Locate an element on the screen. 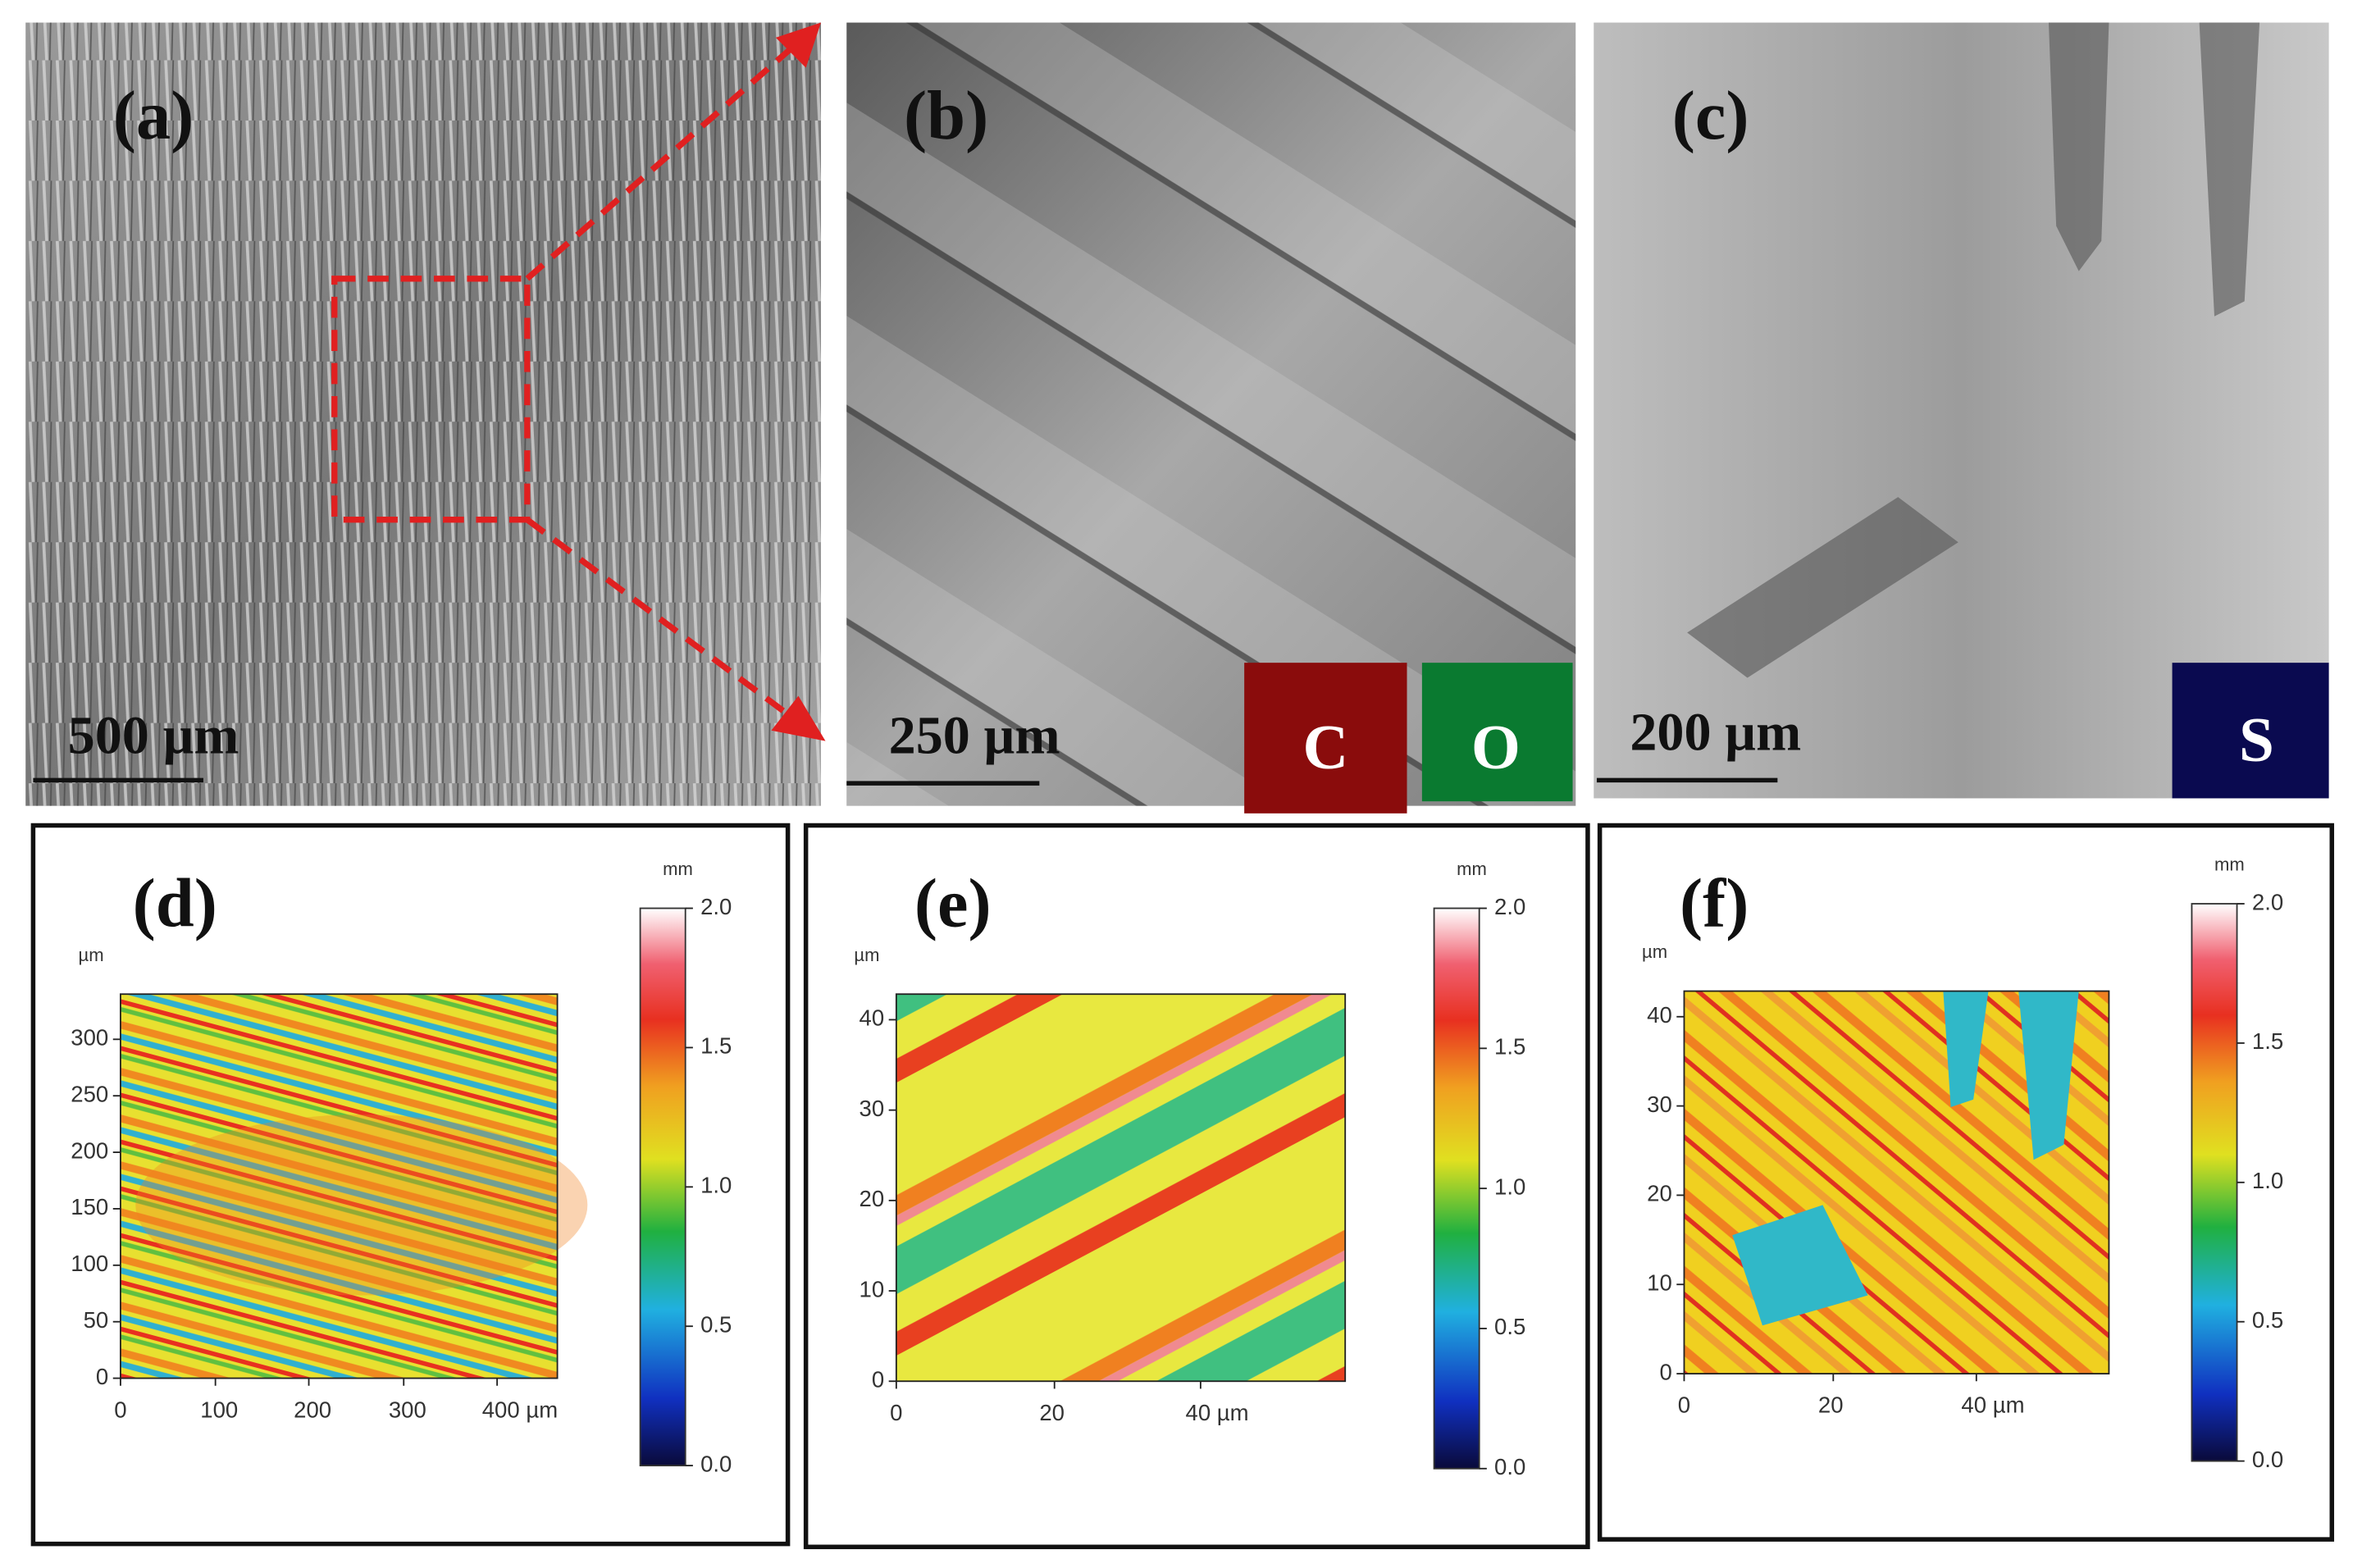 Image resolution: width=2362 pixels, height=1568 pixels. scale-bar-label: 500 µm is located at coordinates (153, 735).